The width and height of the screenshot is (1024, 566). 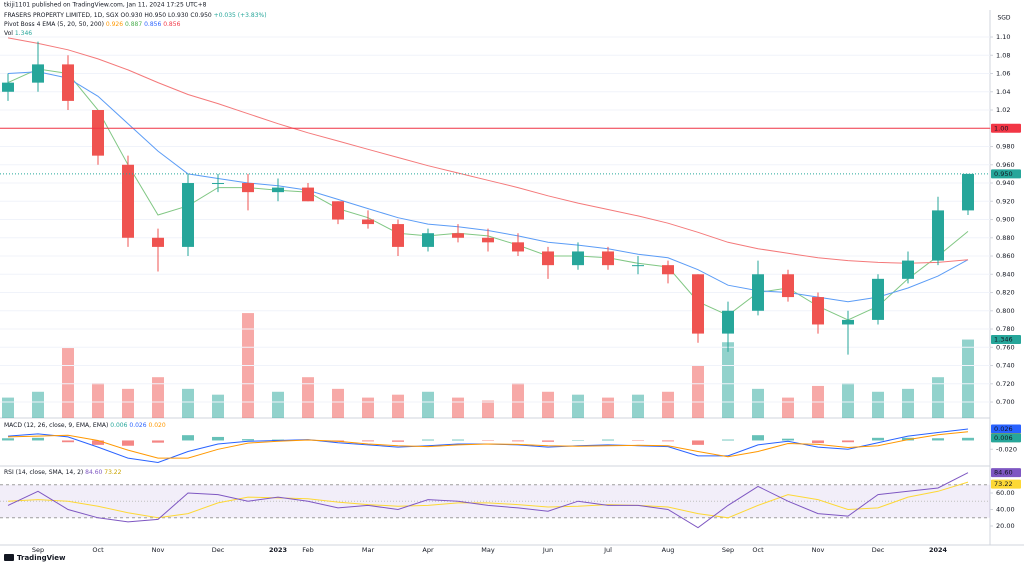 What do you see at coordinates (1003, 74) in the screenshot?
I see `y-tick-label: 1.06` at bounding box center [1003, 74].